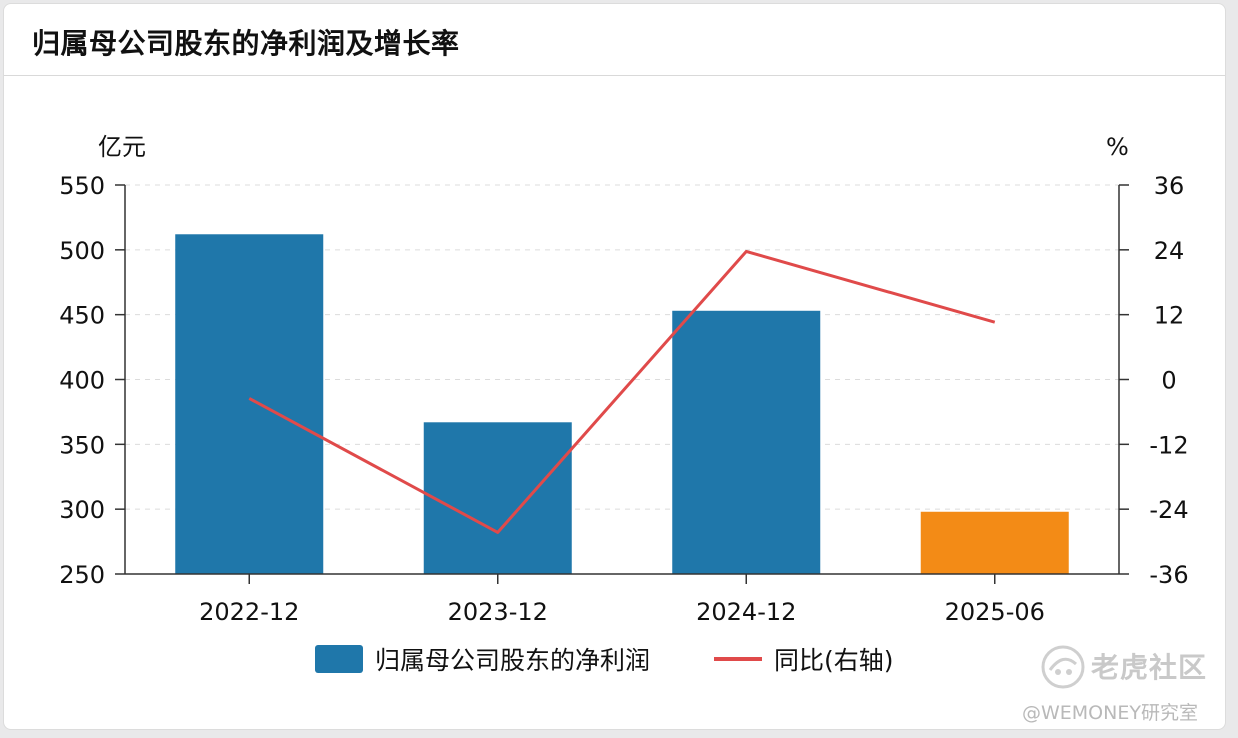 This screenshot has width=1238, height=738. What do you see at coordinates (1168, 575) in the screenshot?
I see `right-tick-label: -36` at bounding box center [1168, 575].